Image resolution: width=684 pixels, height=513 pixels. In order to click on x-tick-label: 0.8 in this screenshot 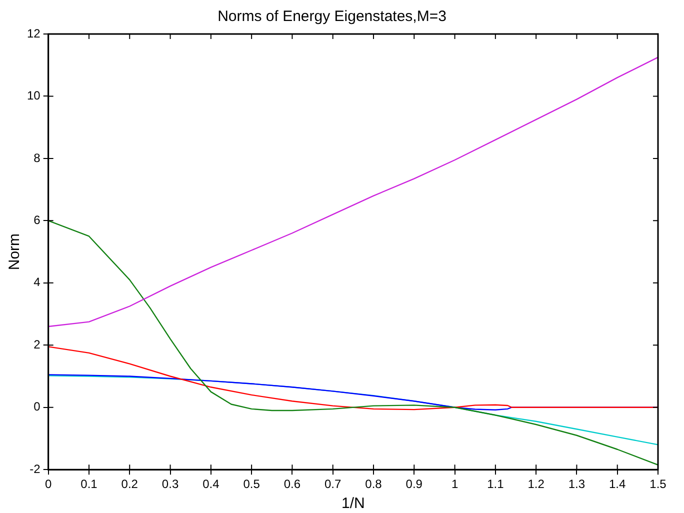, I will do `click(373, 484)`.